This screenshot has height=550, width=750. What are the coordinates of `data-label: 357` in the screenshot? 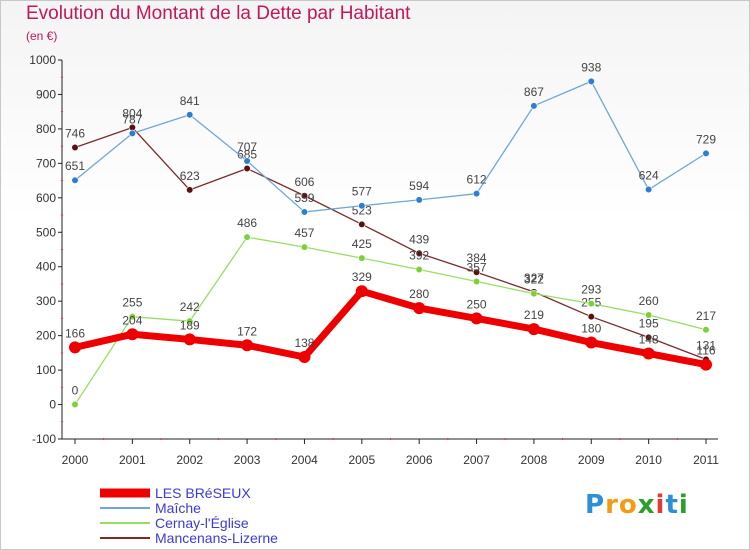 It's located at (477, 268).